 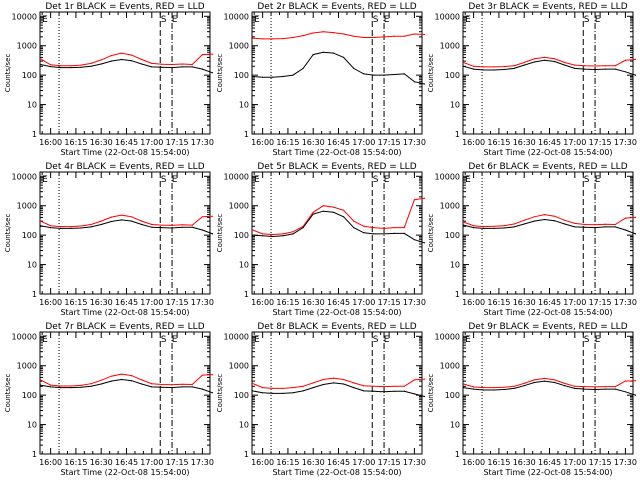 I want to click on corner-marker-label: E, so click(x=468, y=340).